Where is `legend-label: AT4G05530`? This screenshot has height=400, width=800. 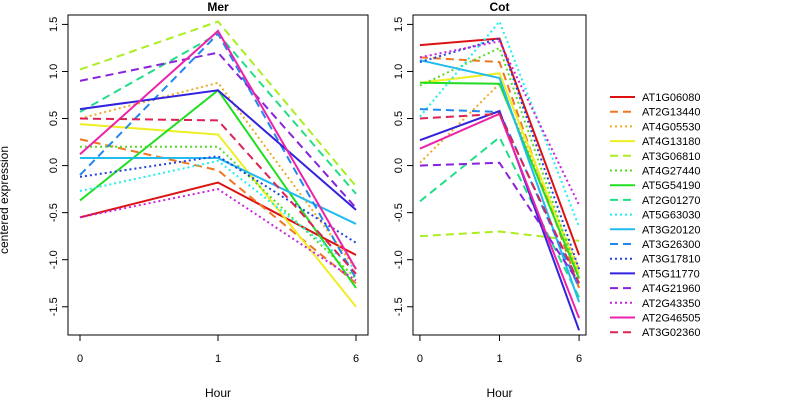 legend-label: AT4G05530 is located at coordinates (671, 127).